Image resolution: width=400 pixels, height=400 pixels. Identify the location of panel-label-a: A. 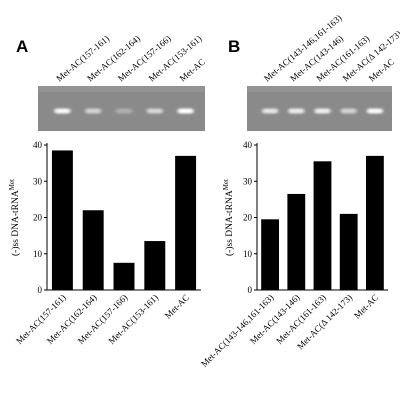
(22, 46).